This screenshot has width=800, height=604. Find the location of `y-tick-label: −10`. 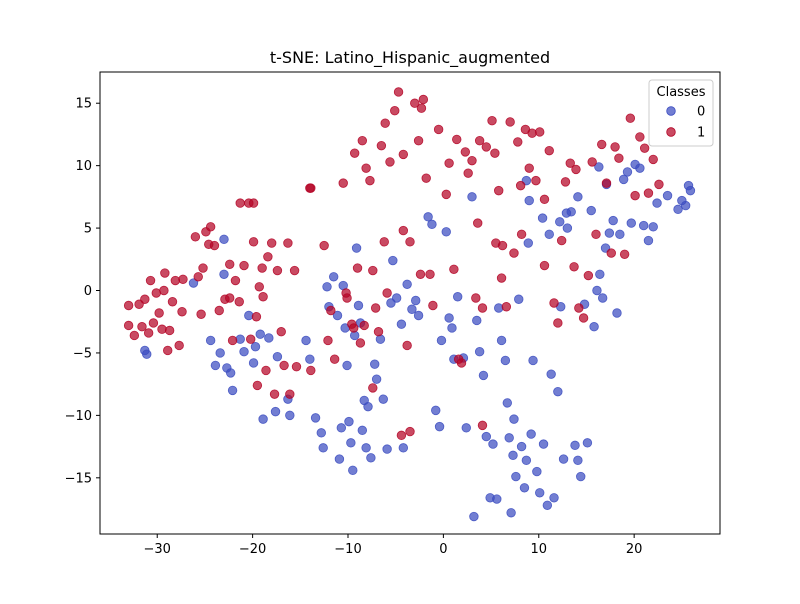

y-tick-label: −10 is located at coordinates (78, 416).